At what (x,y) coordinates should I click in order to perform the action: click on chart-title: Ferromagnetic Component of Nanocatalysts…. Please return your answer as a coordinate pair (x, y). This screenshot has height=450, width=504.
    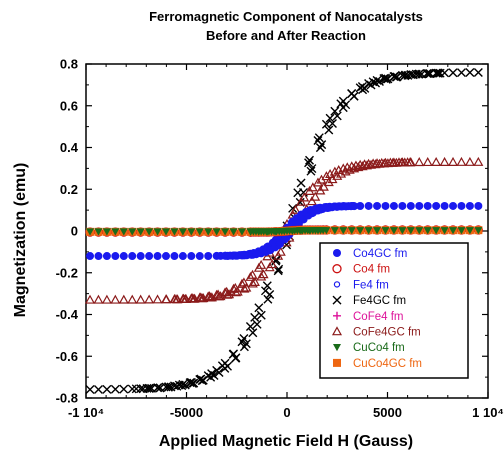
    Looking at the image, I should click on (286, 26).